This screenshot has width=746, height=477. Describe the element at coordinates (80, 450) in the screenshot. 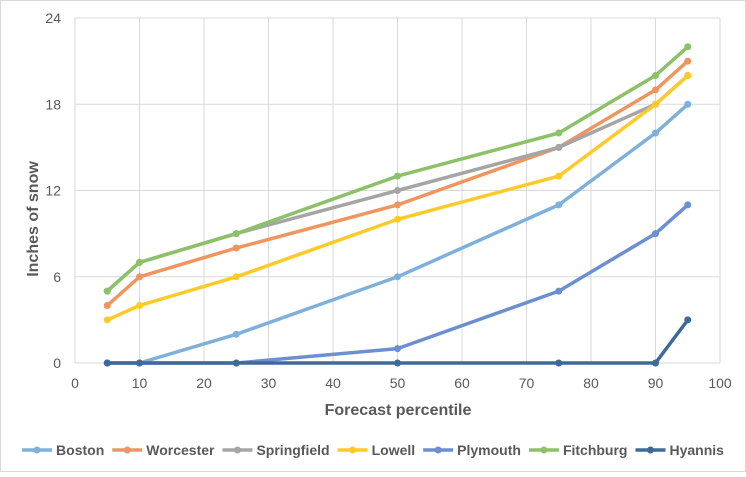

I see `legend-label-boston: Boston` at that location.